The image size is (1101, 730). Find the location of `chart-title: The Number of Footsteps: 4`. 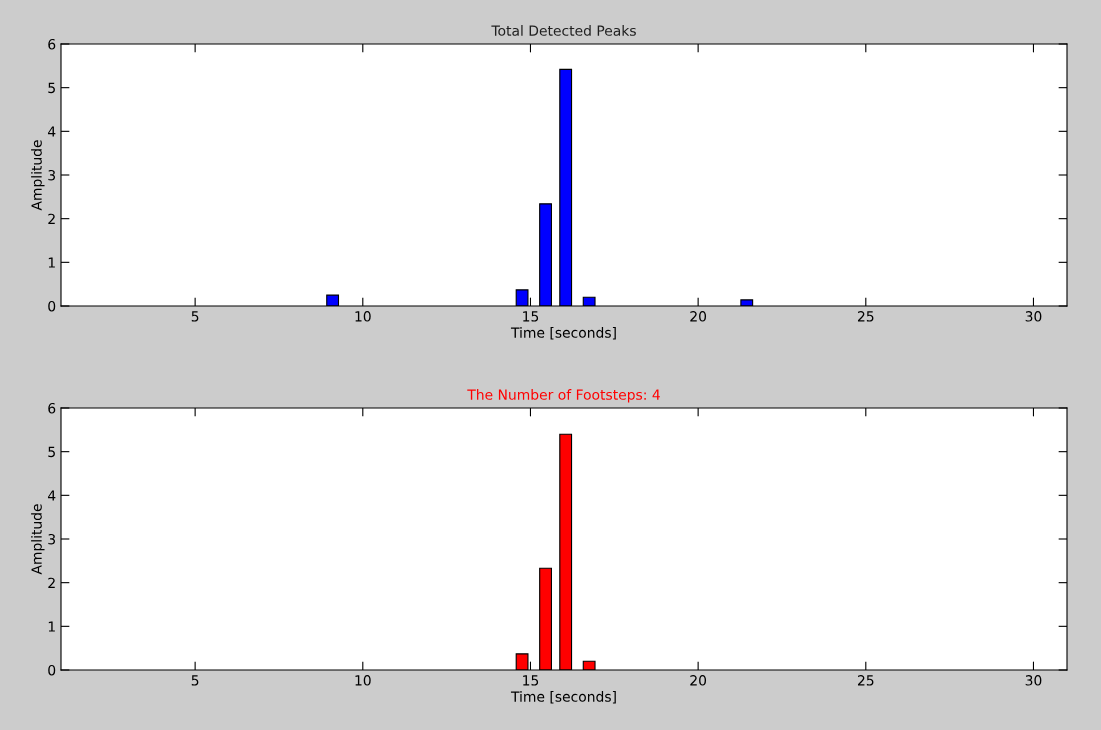

chart-title: The Number of Footsteps: 4 is located at coordinates (563, 396).